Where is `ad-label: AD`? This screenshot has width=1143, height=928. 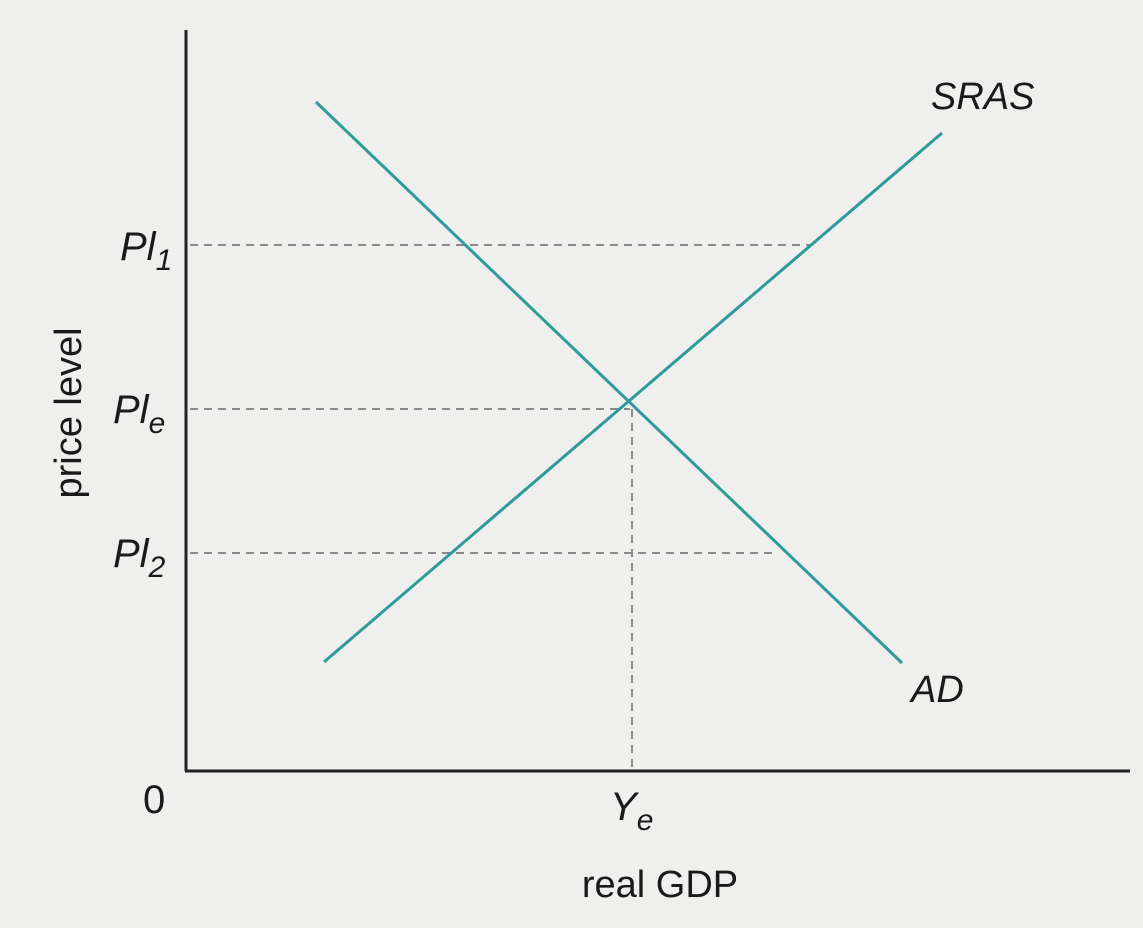 ad-label: AD is located at coordinates (936, 690).